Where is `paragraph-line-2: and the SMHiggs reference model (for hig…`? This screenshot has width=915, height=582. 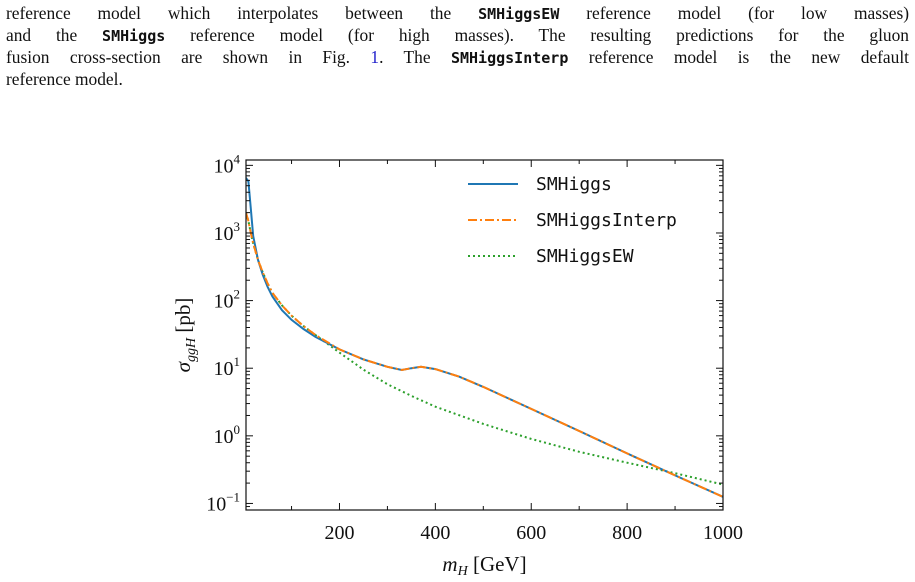 paragraph-line-2: and the SMHiggs reference model (for hig… is located at coordinates (457, 35).